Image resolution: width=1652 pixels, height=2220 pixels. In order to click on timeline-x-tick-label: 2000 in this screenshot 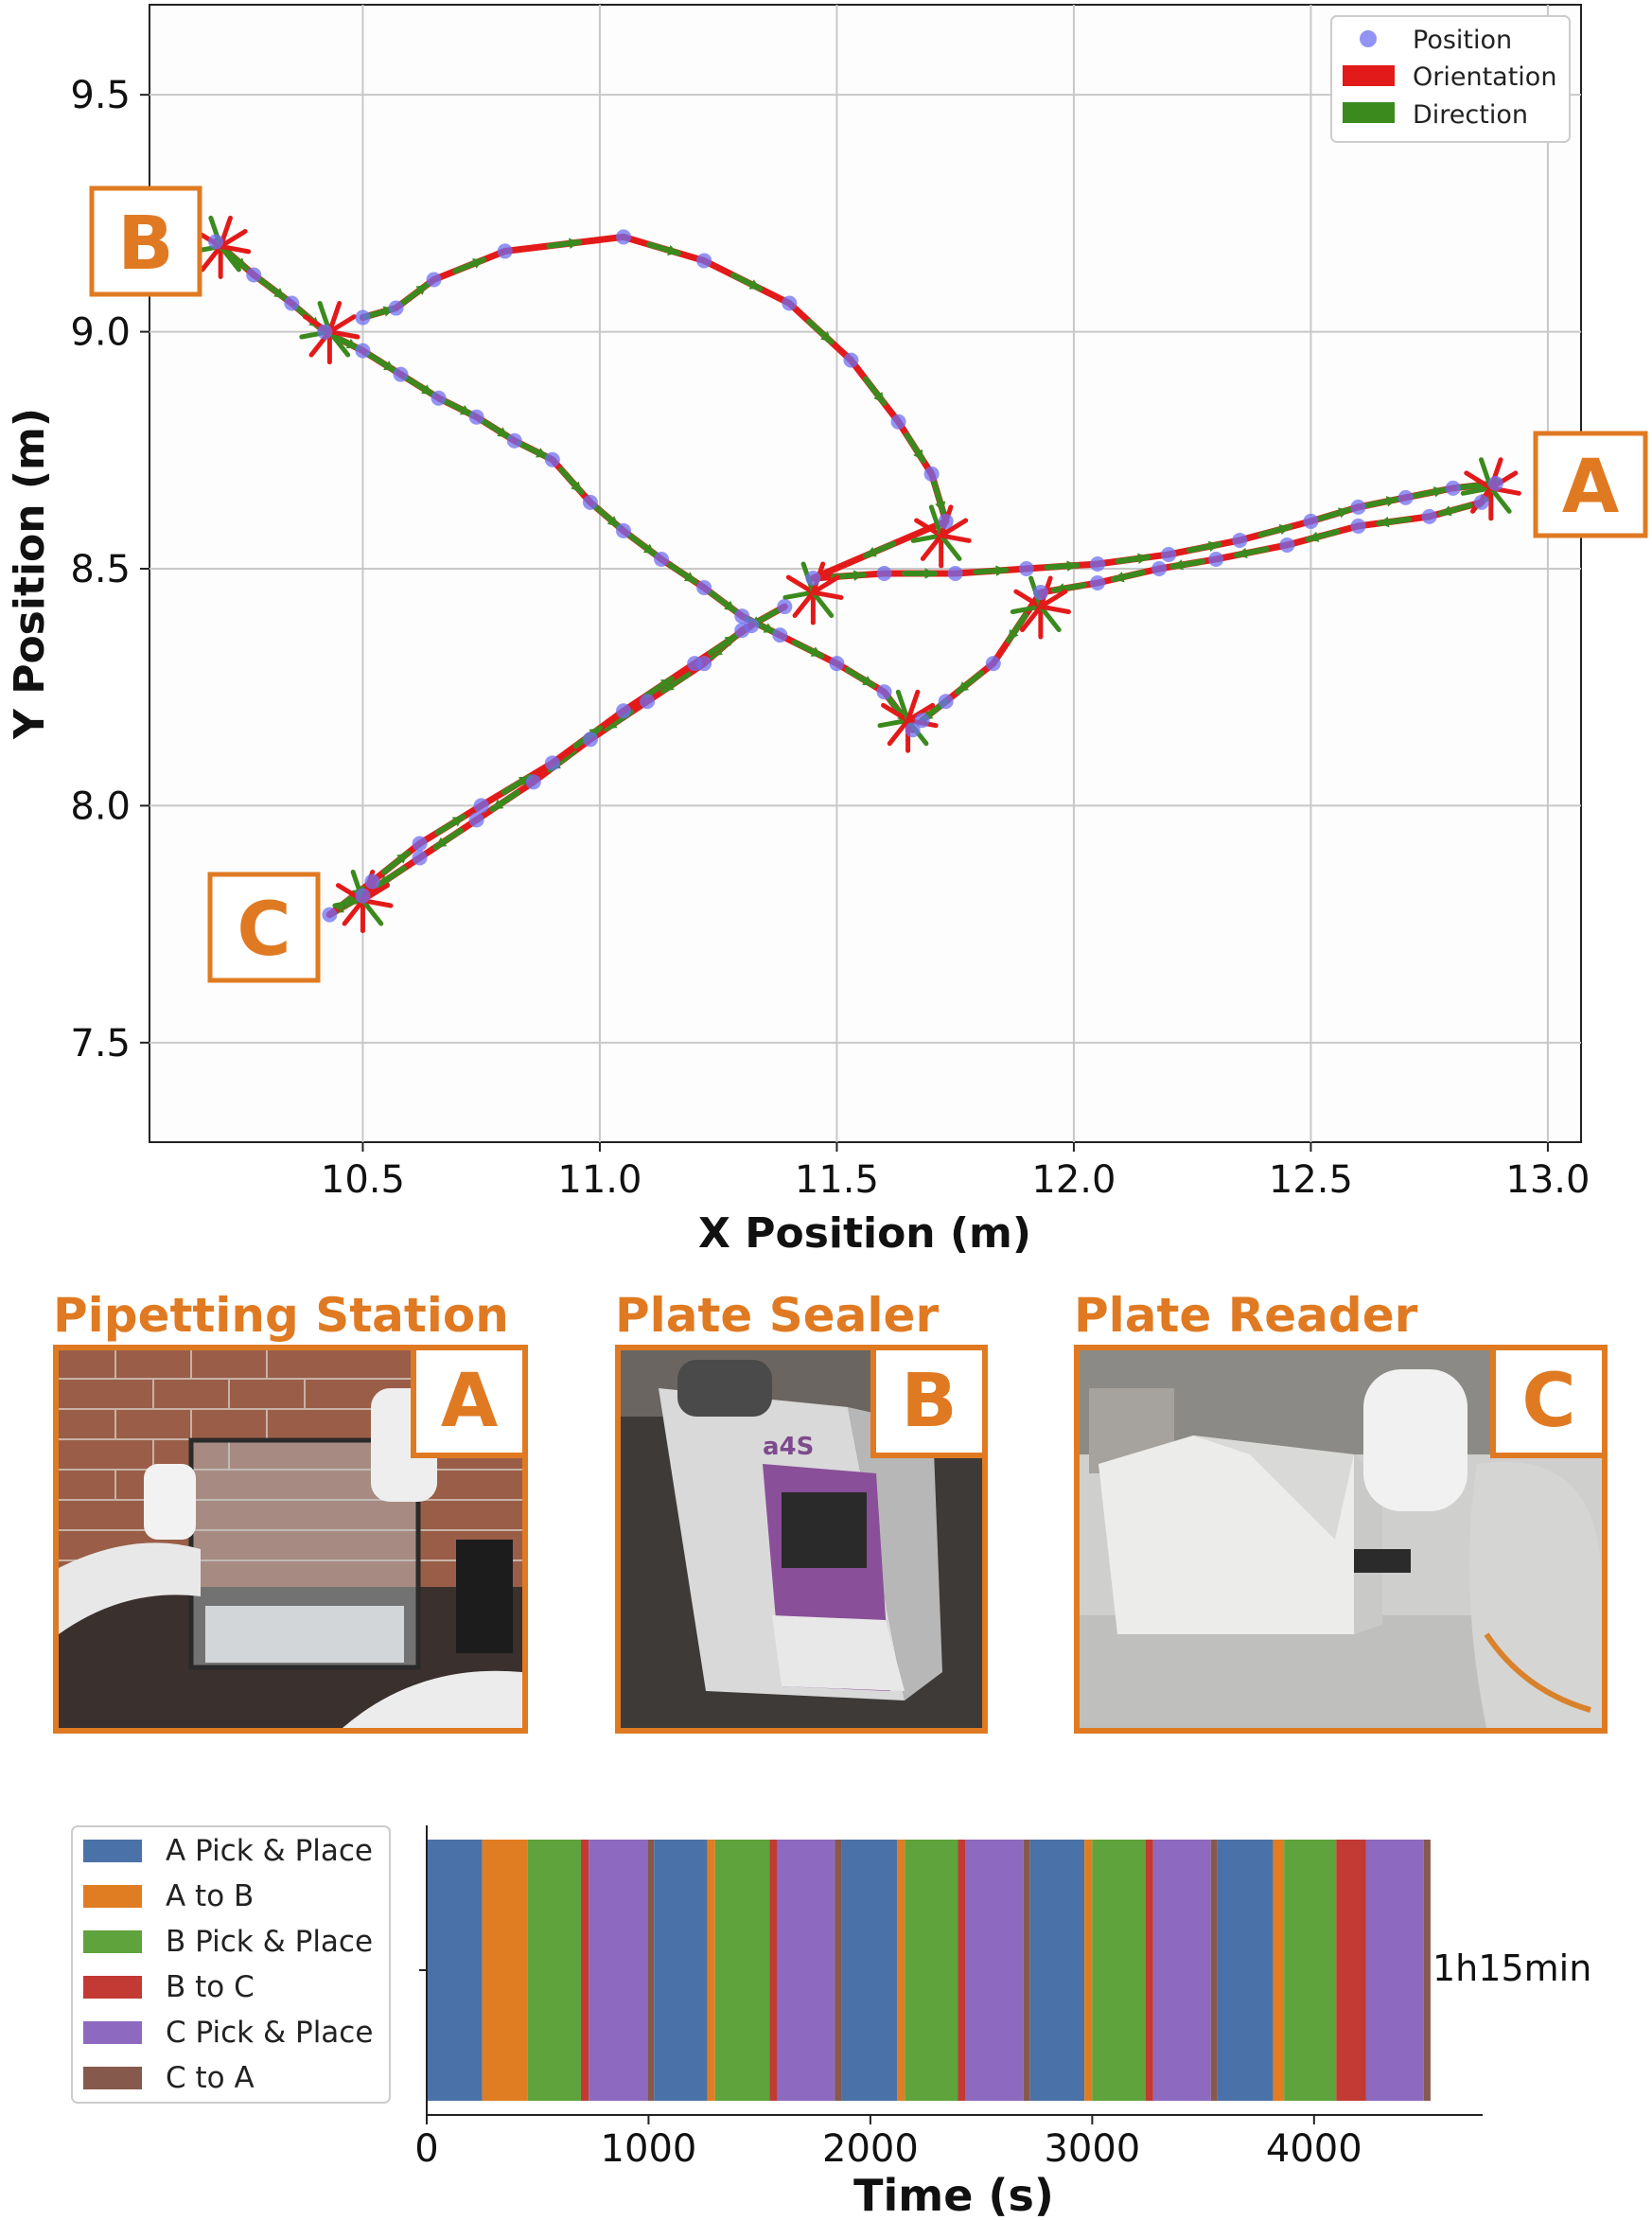, I will do `click(870, 2149)`.